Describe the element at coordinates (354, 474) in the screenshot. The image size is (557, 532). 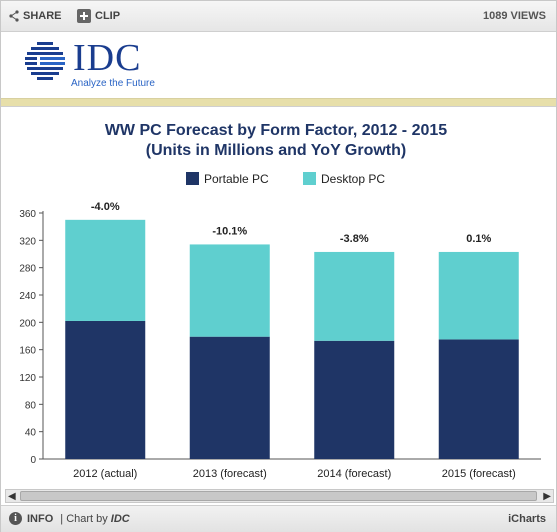
I see `x-tick-label-2: 2014 (forecast)` at that location.